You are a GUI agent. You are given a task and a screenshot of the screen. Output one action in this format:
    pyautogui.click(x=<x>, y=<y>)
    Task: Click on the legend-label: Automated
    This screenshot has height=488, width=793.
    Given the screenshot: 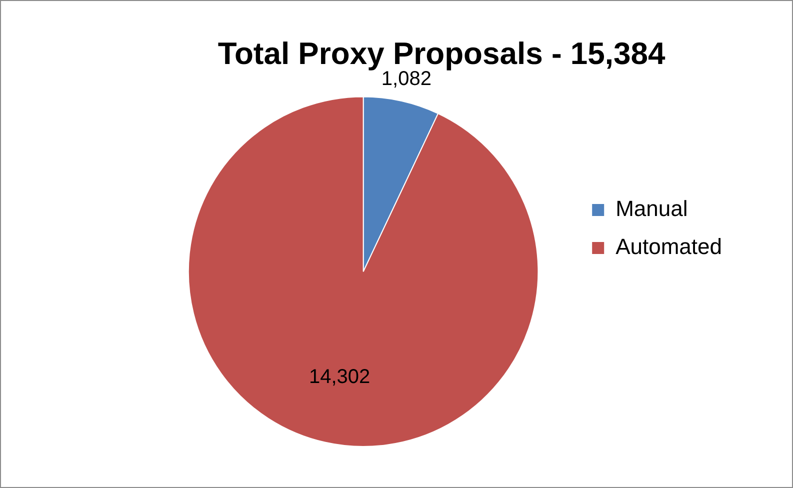 What is the action you would take?
    pyautogui.click(x=669, y=247)
    